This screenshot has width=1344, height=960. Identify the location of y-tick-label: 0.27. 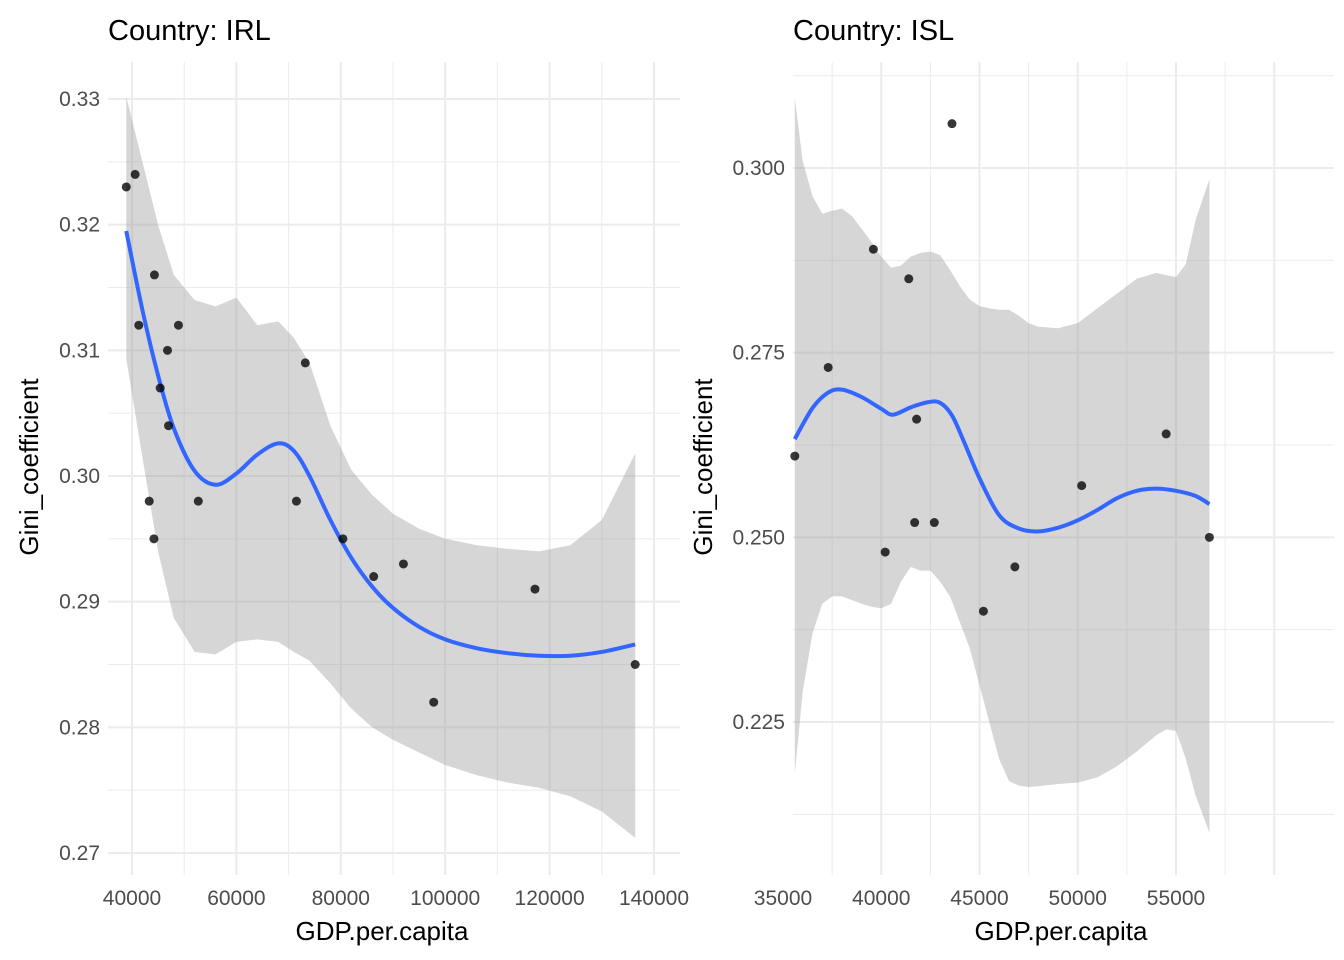
(79, 853).